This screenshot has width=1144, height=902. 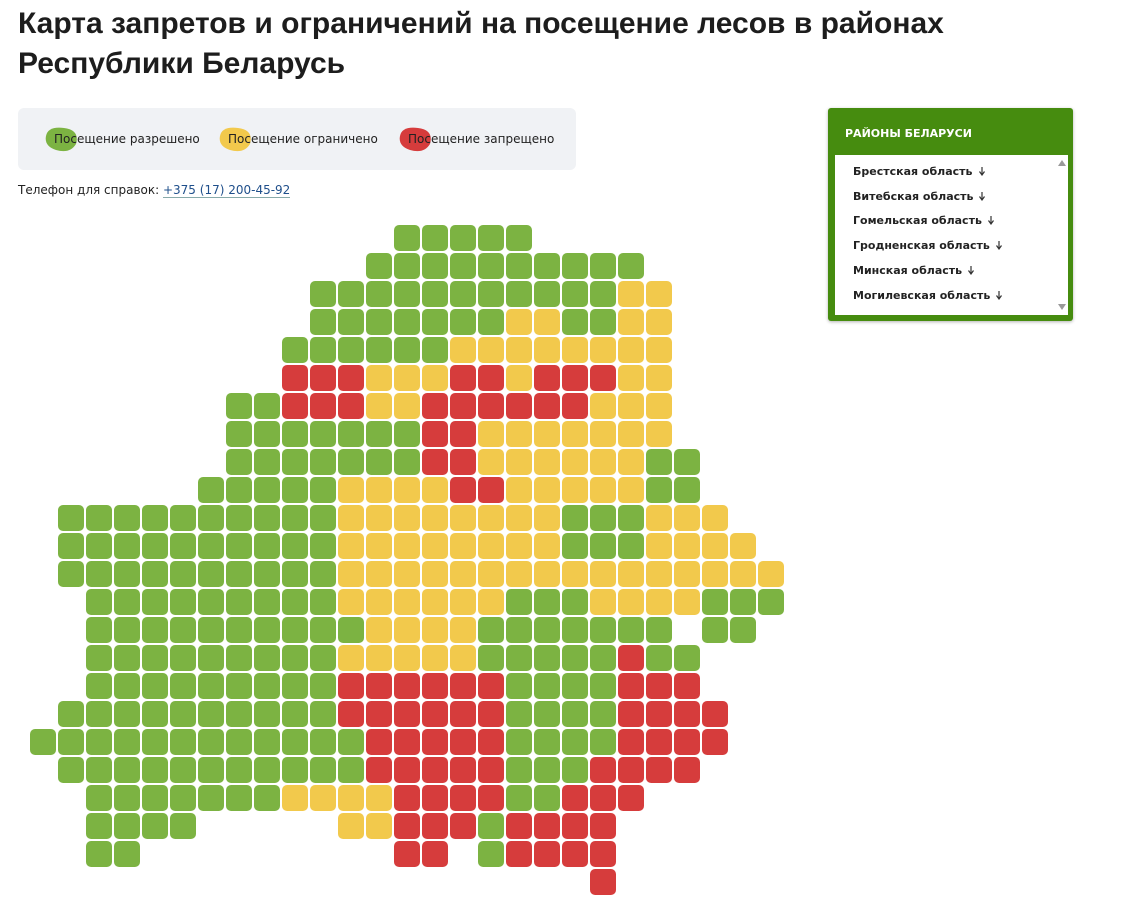 I want to click on region-item: Брестская область, so click(x=919, y=171).